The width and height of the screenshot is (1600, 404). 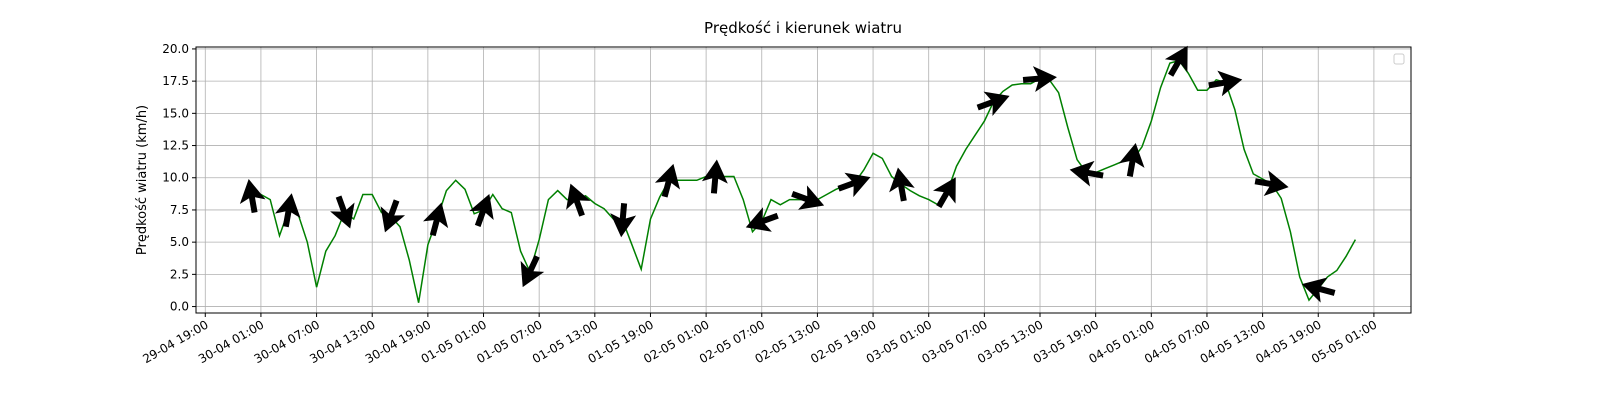 What do you see at coordinates (175, 146) in the screenshot?
I see `y-tick-label: 12.5` at bounding box center [175, 146].